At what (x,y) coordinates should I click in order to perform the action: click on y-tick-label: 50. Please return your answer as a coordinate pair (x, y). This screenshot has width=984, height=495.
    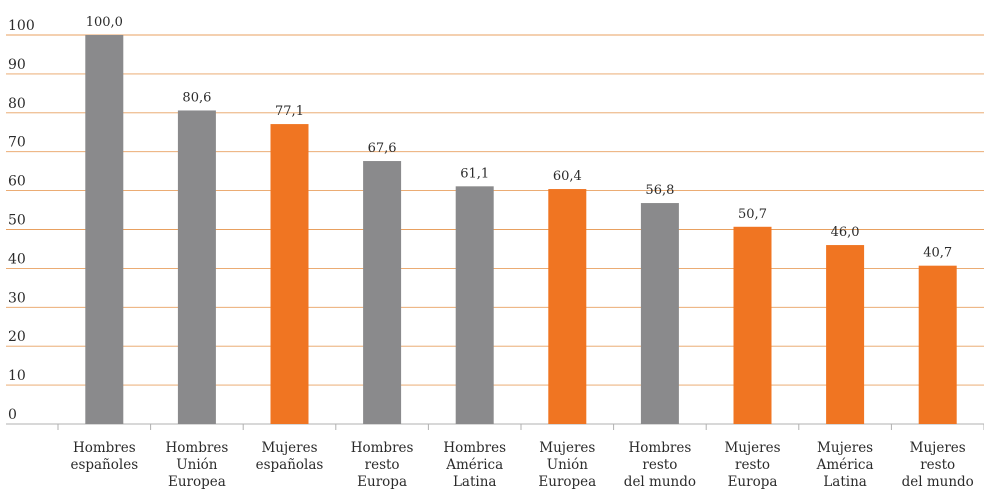
    Looking at the image, I should click on (17, 221).